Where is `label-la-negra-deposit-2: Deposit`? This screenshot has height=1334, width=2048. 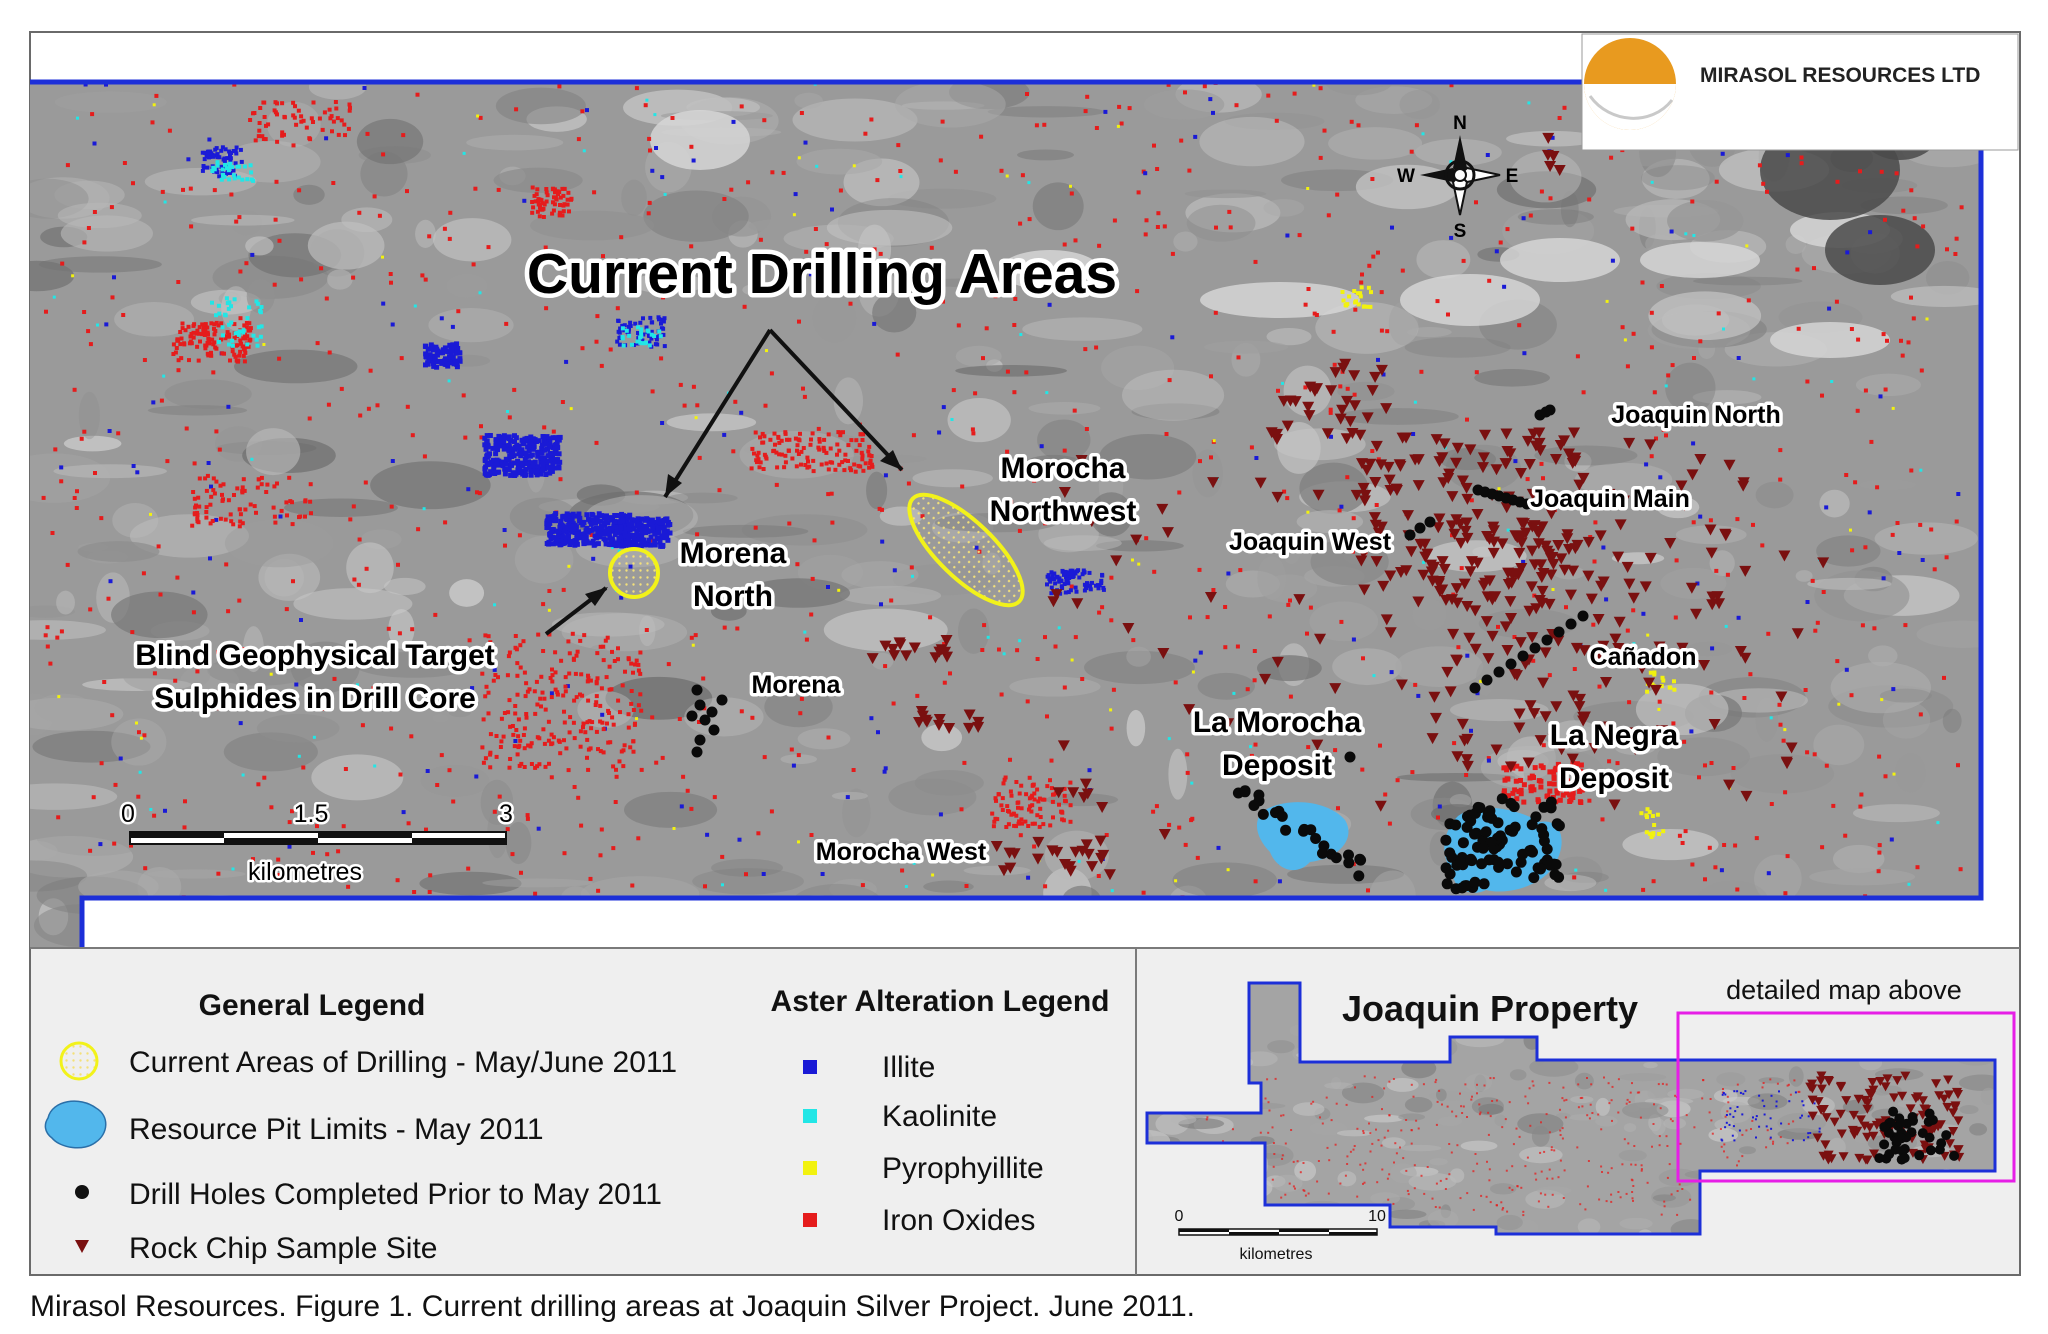 label-la-negra-deposit-2: Deposit is located at coordinates (1614, 778).